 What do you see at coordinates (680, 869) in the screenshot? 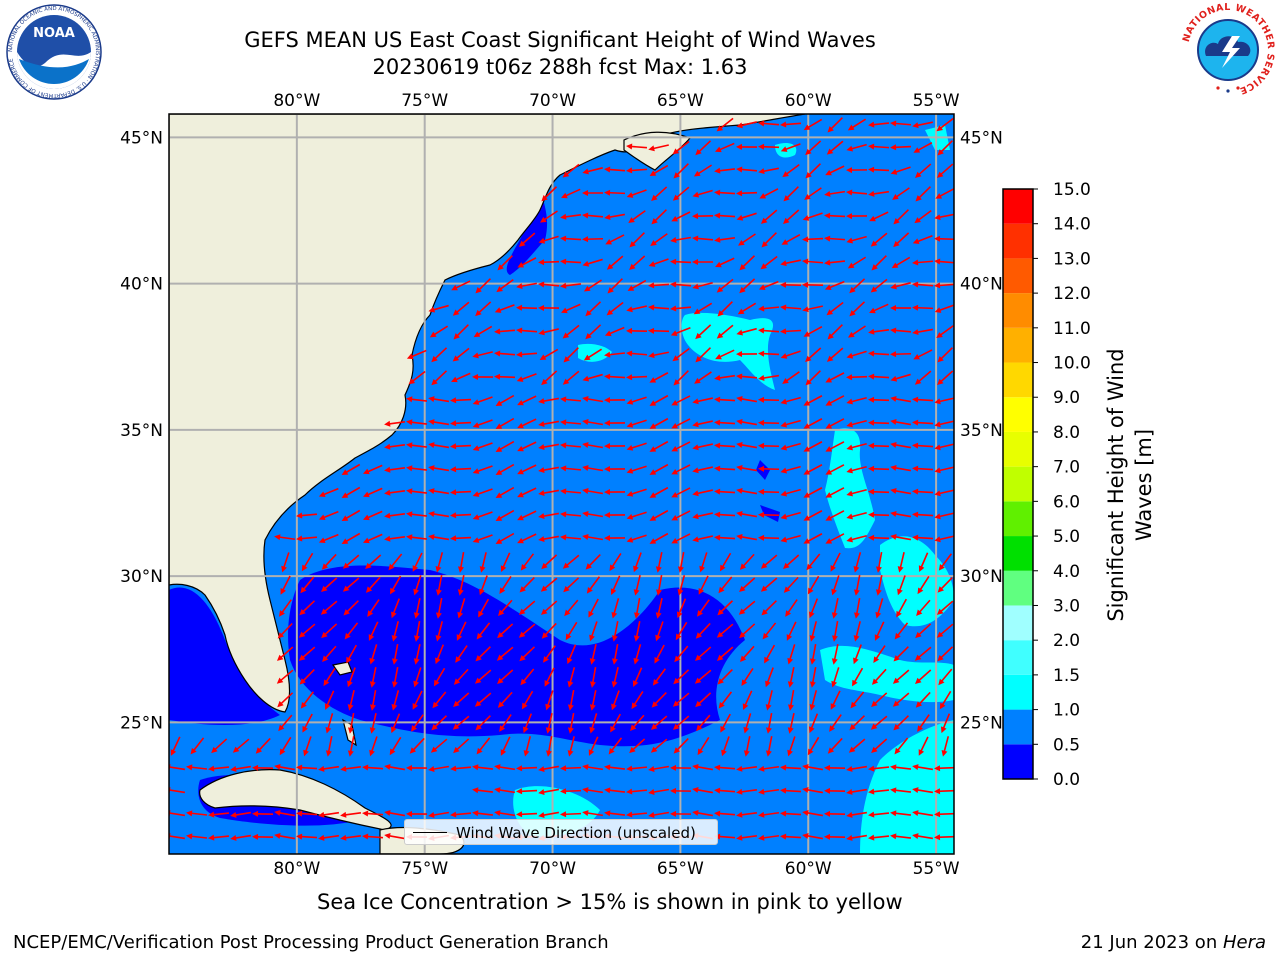
I see `lon-label-bottom-3: 65°W` at bounding box center [680, 869].